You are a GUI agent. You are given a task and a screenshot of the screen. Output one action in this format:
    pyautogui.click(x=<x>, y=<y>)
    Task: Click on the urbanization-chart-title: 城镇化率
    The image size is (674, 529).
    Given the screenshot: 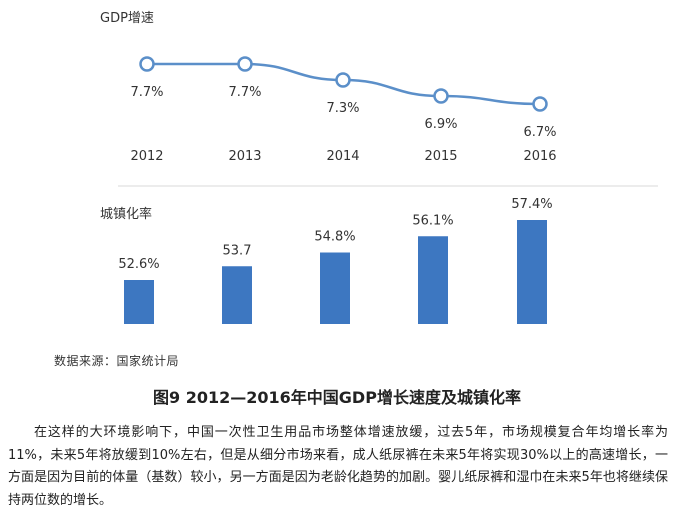 What is the action you would take?
    pyautogui.click(x=126, y=214)
    